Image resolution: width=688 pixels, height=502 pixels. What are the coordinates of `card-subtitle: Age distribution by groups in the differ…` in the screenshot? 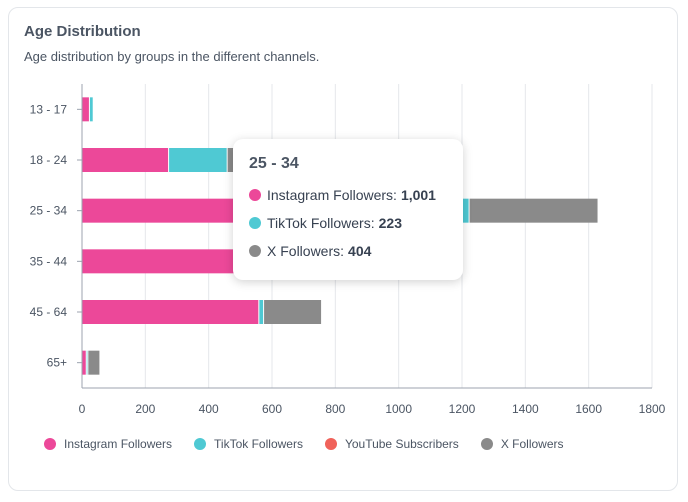 It's located at (172, 56).